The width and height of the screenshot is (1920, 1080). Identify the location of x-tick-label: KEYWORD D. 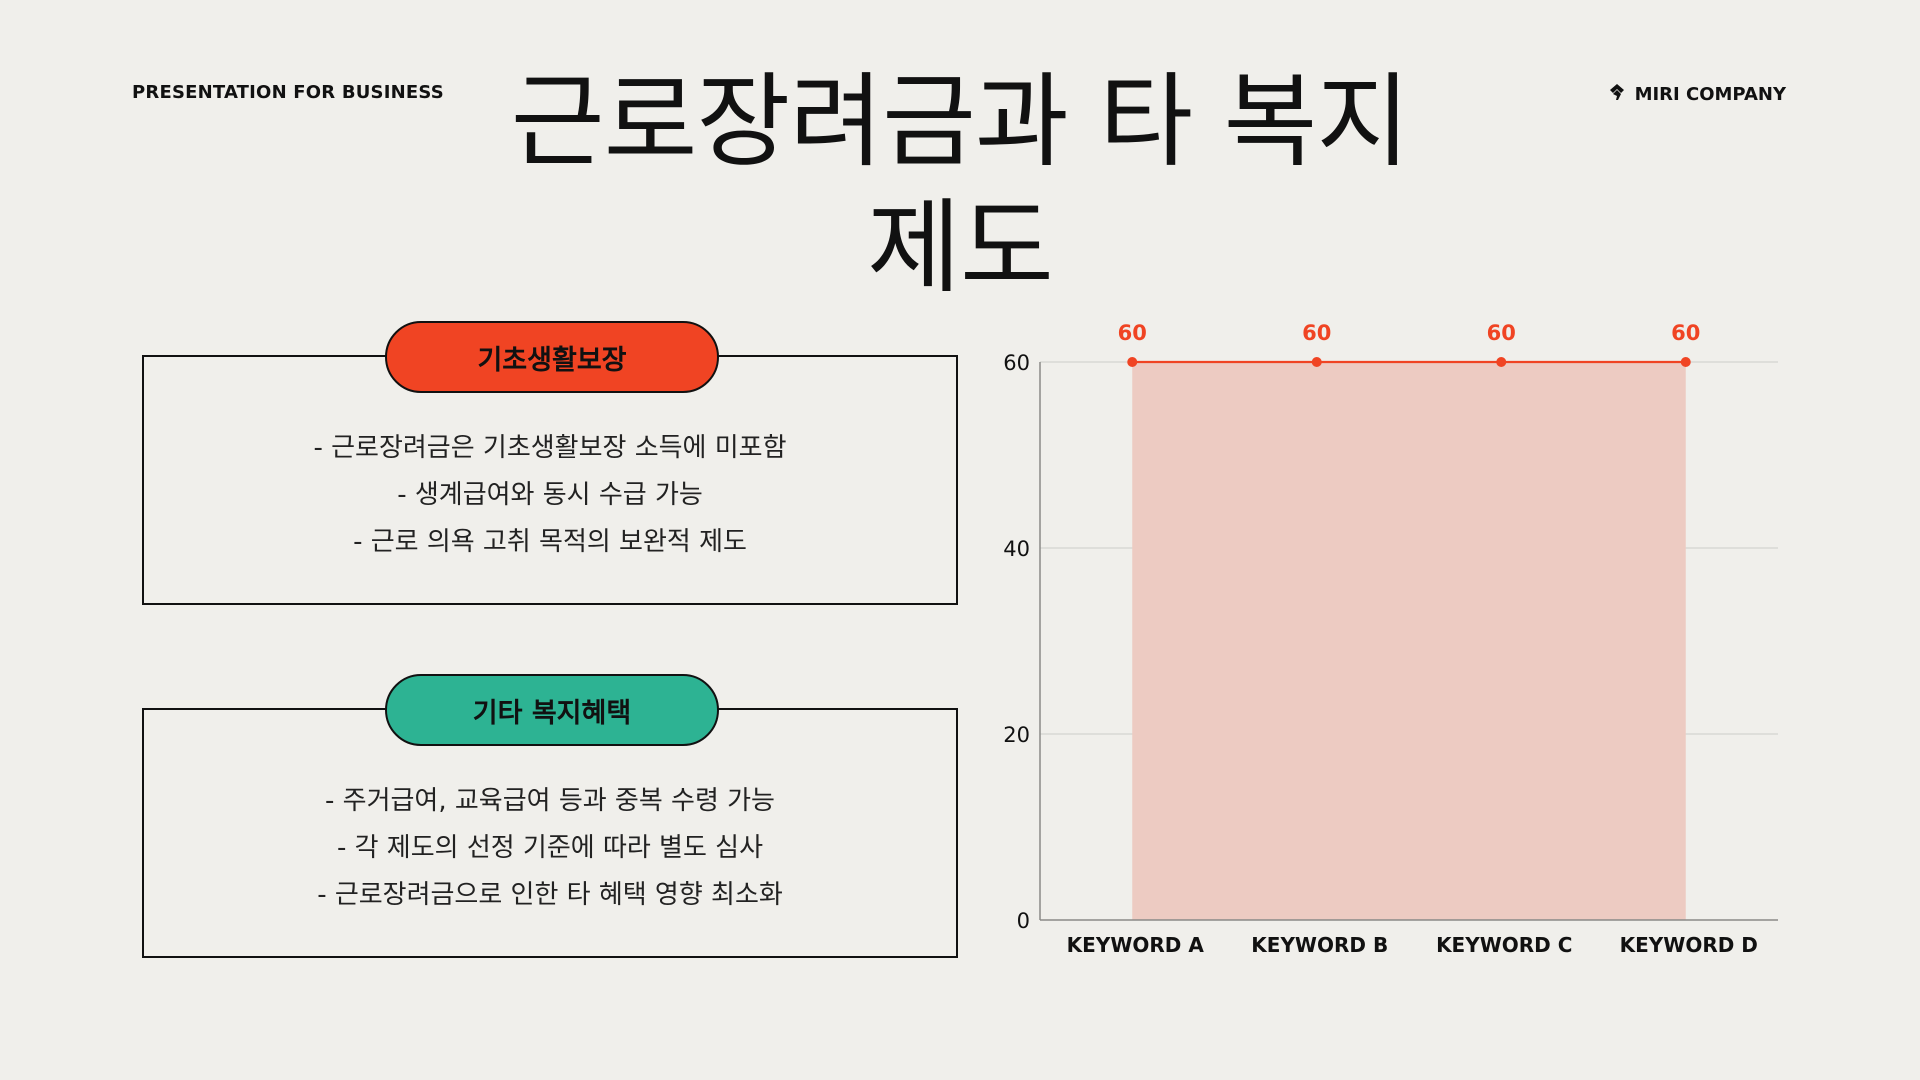
(1689, 945).